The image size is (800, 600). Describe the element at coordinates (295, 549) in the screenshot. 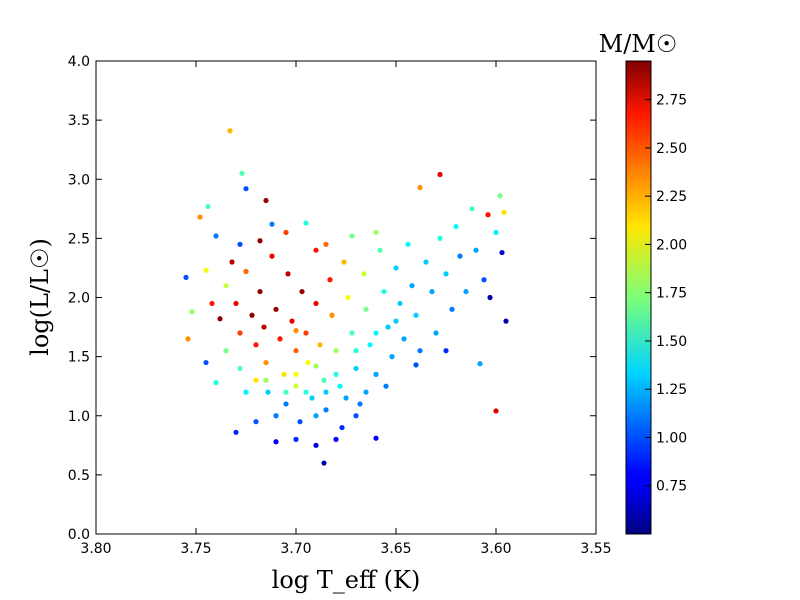

I see `x-tick-label: 3.70` at that location.